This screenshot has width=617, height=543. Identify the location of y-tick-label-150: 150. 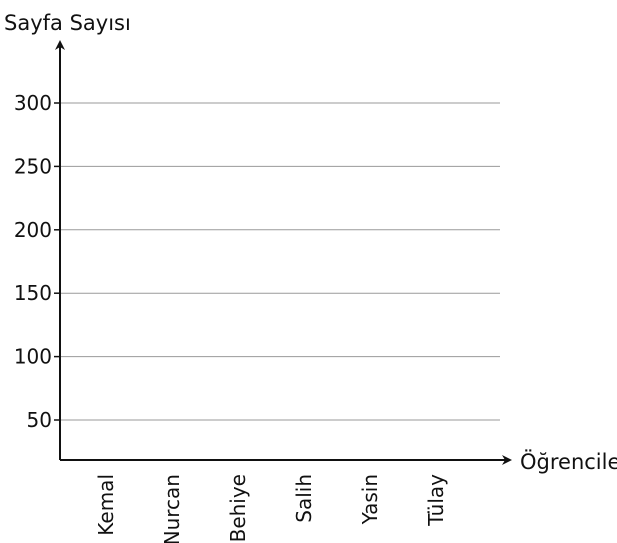
(33, 293).